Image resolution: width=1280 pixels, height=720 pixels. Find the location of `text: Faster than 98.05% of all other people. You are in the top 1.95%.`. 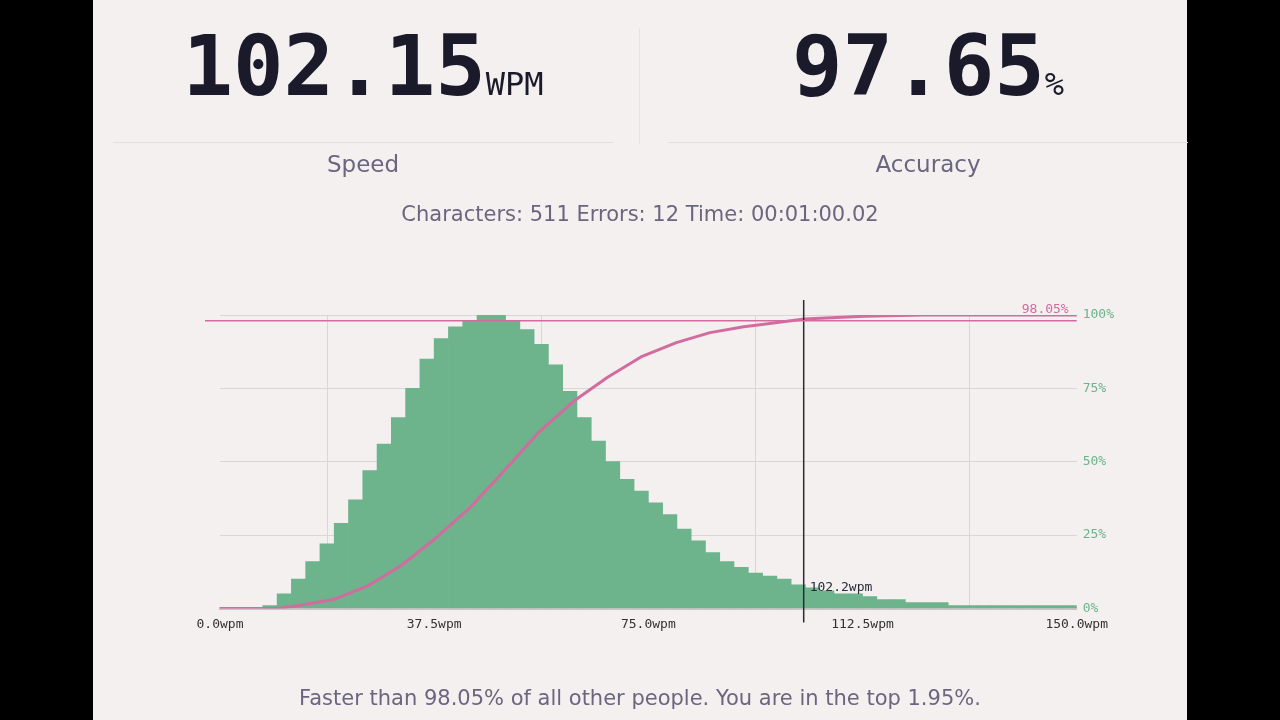

text: Faster than 98.05% of all other people. You are in the top 1.95%. is located at coordinates (640, 698).